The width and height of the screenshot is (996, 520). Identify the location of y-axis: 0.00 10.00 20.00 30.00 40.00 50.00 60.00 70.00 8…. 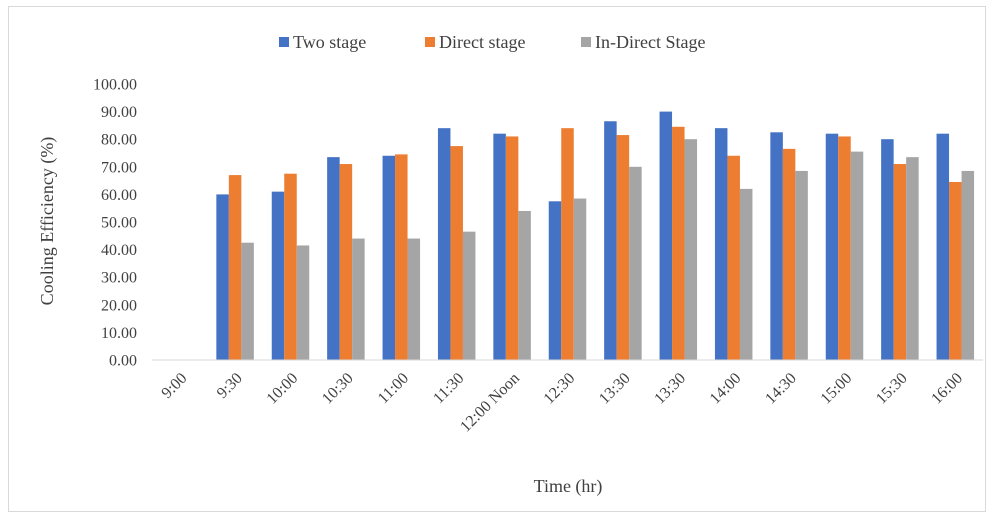
(115, 223).